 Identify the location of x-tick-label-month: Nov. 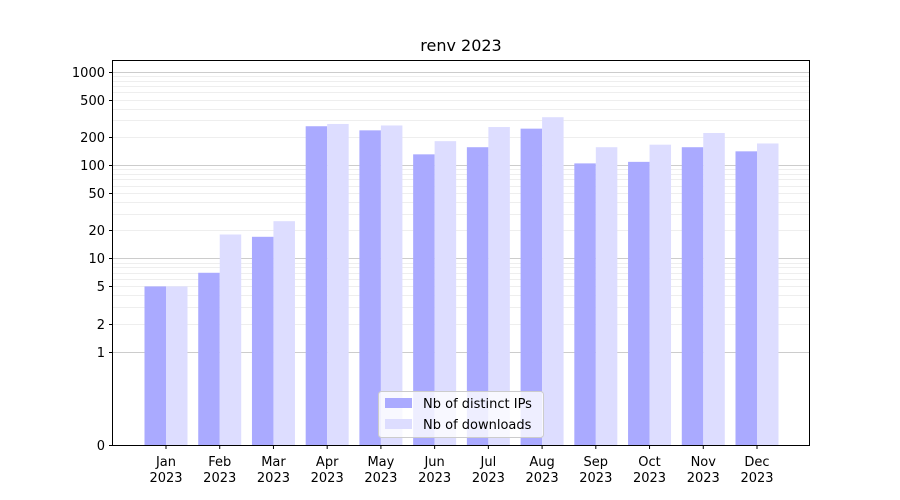
(704, 462).